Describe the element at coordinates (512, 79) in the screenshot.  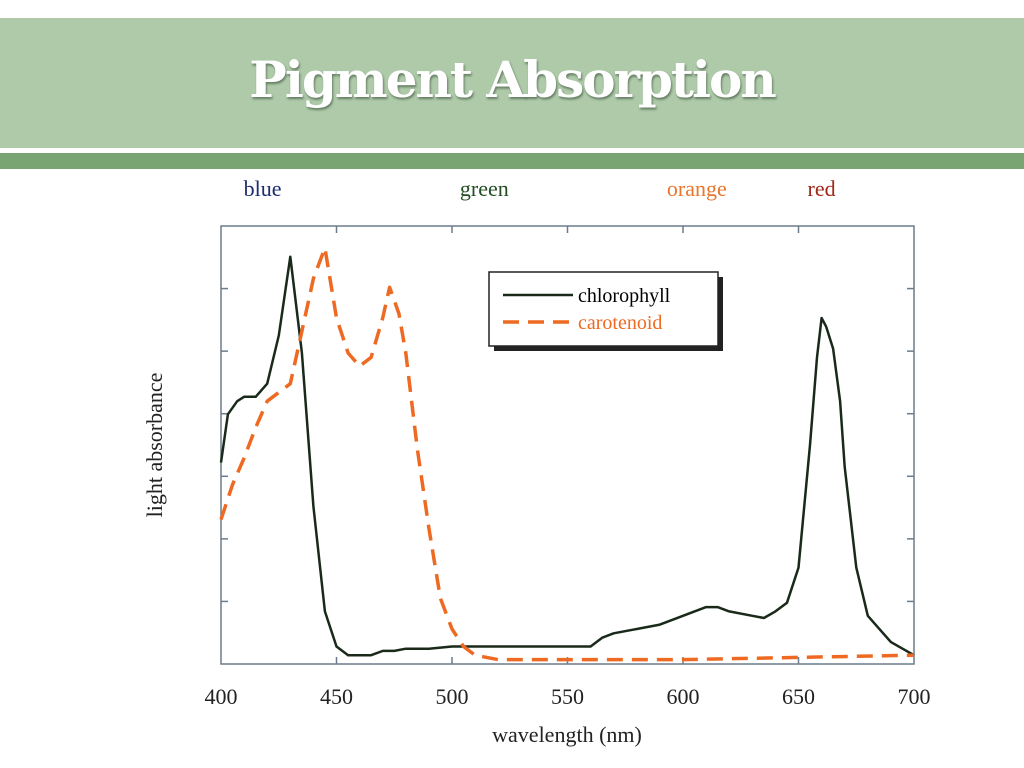
I see `slide-title: Pigment Absorption` at that location.